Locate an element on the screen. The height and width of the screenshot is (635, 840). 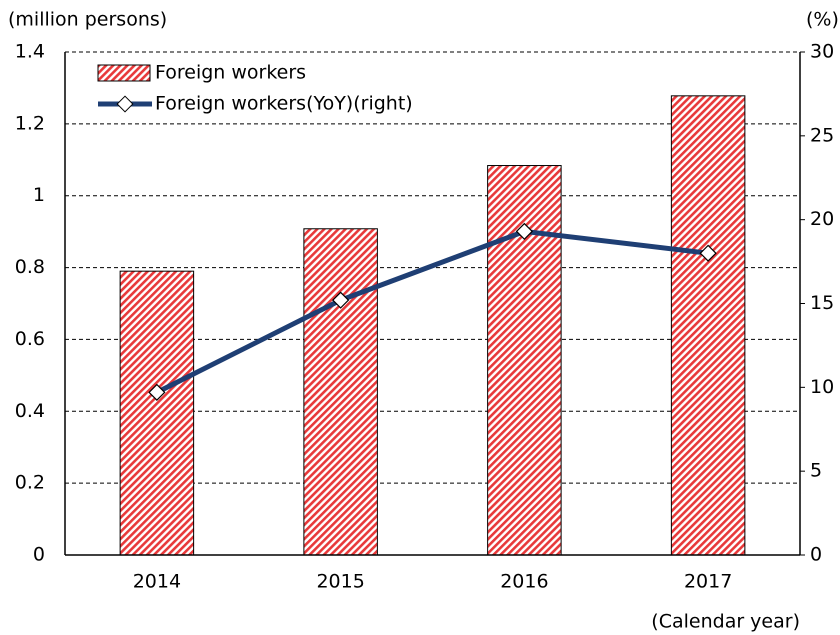
y-tick-label: 0.8 is located at coordinates (30, 267).